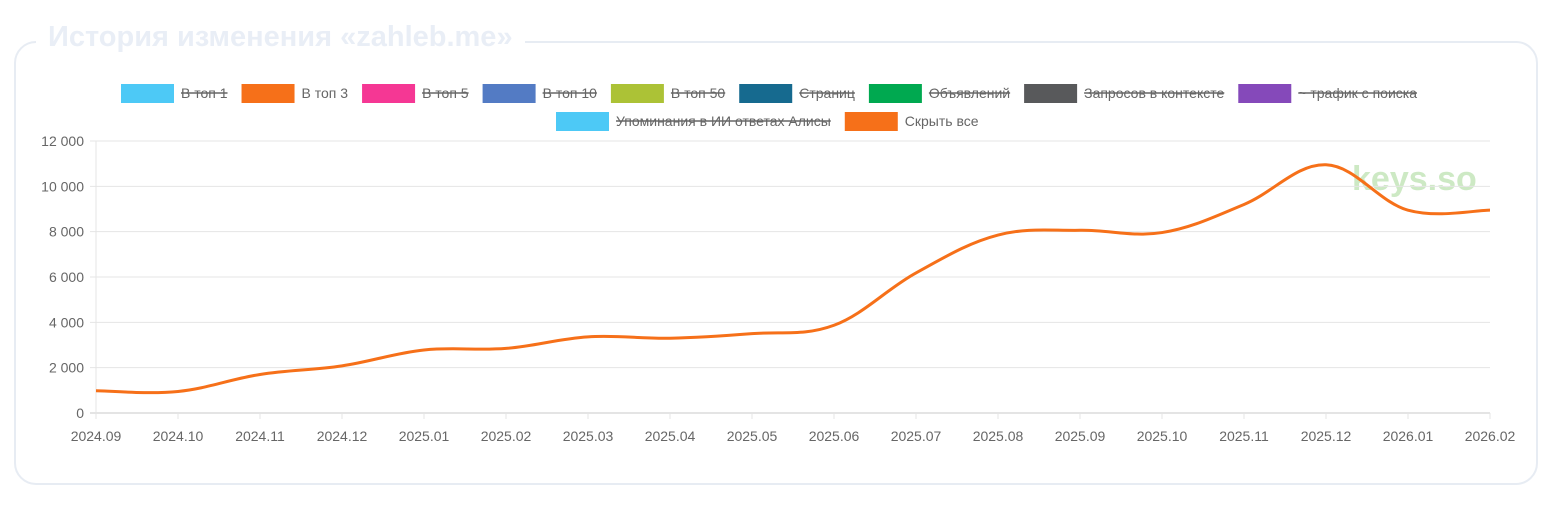 The image size is (1553, 508). I want to click on x-tick-label: 2025.07, so click(916, 436).